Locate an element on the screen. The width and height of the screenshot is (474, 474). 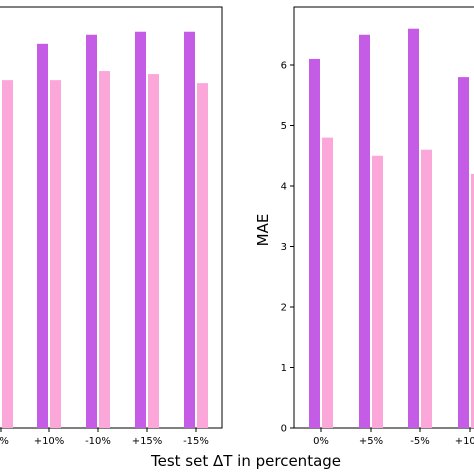
right-y-tick-label-4: 4 is located at coordinates (284, 187).